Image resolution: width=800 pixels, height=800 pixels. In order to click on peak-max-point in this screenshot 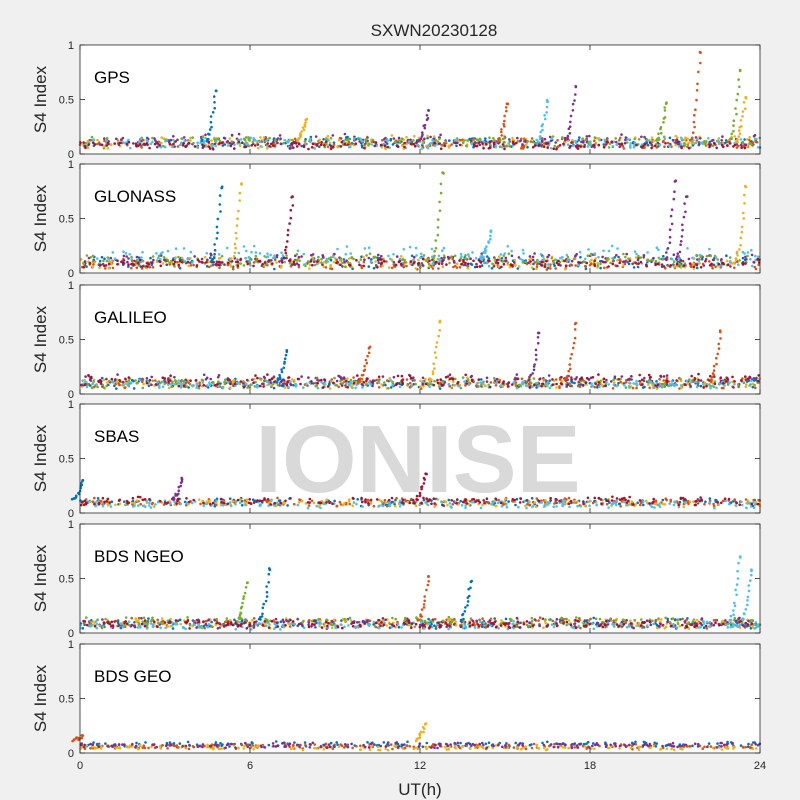, I will do `click(182, 479)`.